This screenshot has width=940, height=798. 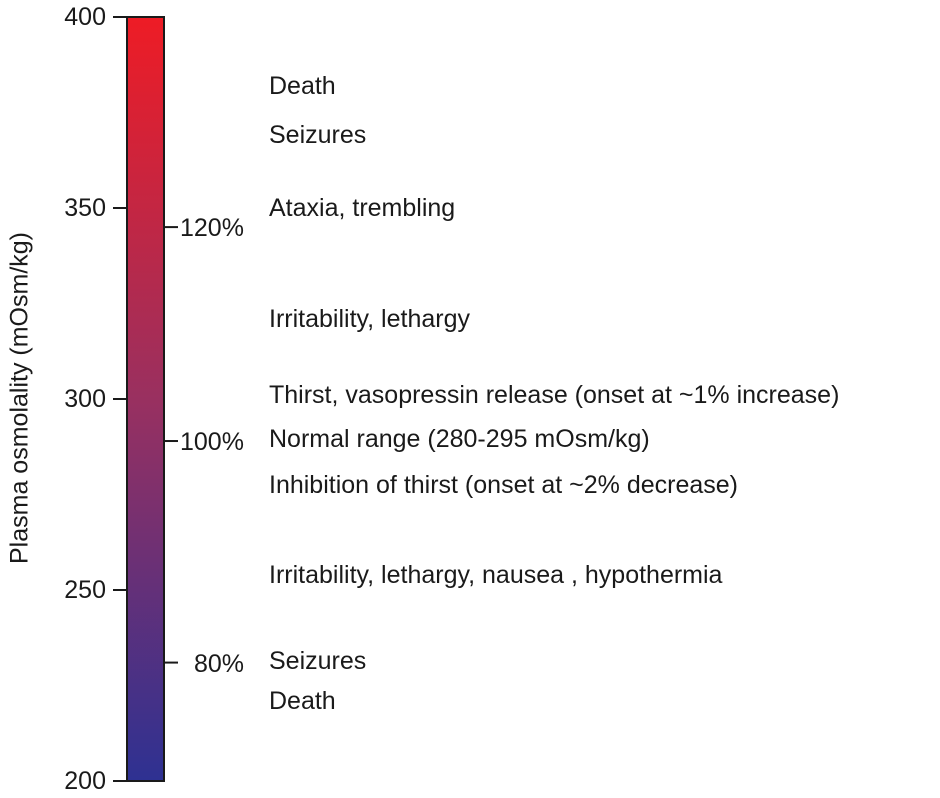 I want to click on annotation-9: Seizures, so click(x=318, y=660).